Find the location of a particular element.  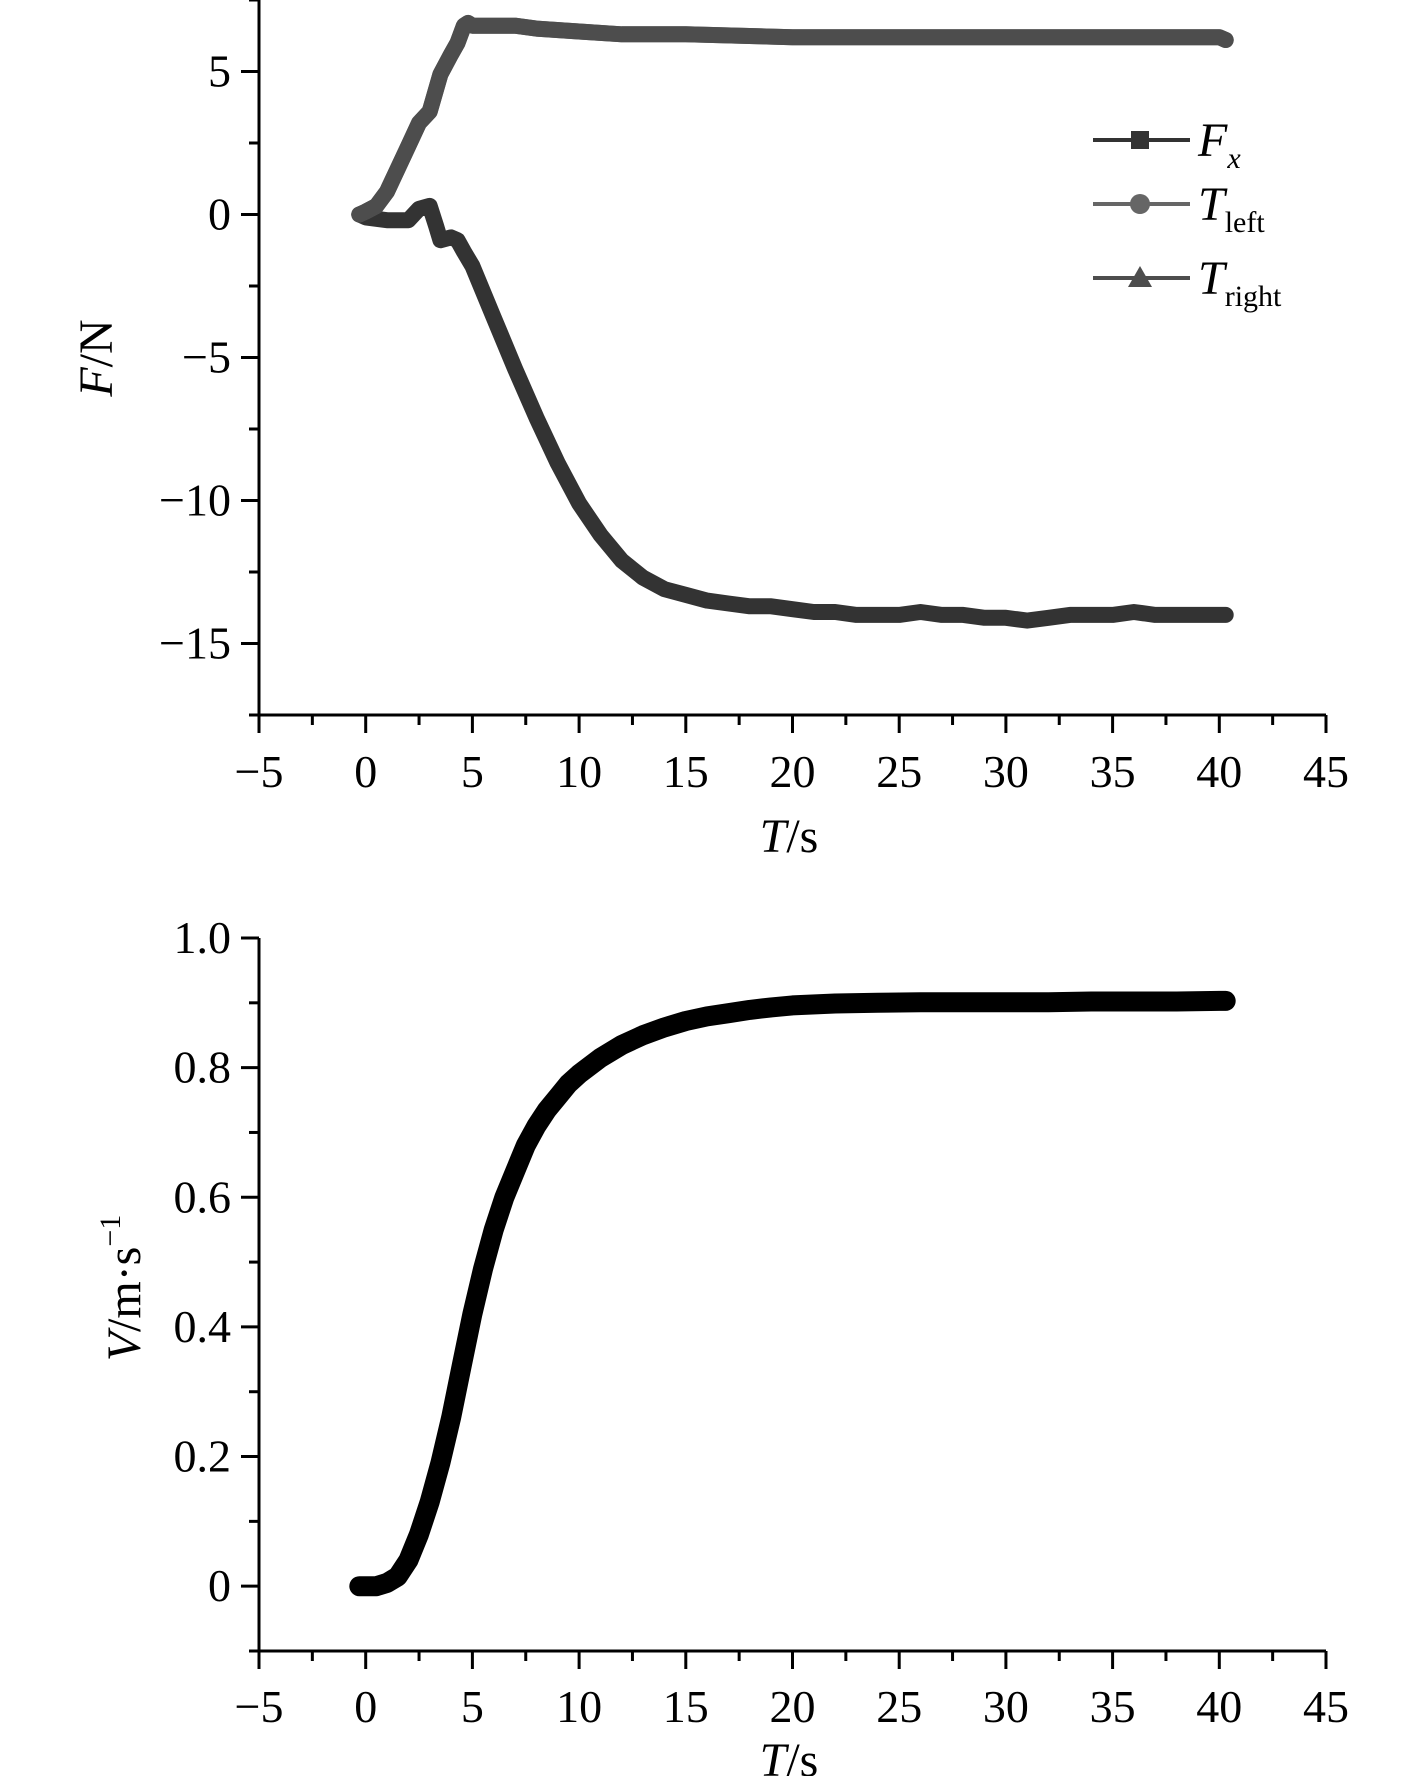

velocity-x-tick-labels: −5 0 5 10 15 20 25 30 35 40 45 is located at coordinates (792, 1706).